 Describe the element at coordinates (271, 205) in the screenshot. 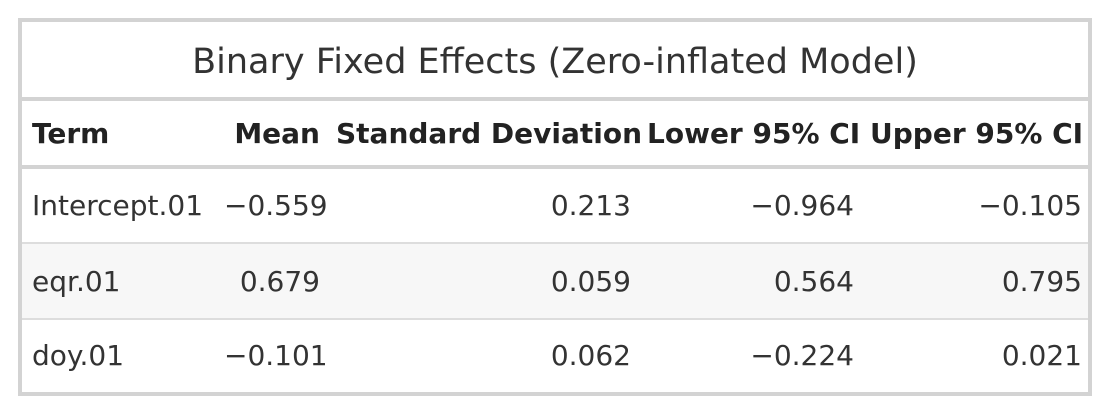

I see `cell-mean: −0.559` at that location.